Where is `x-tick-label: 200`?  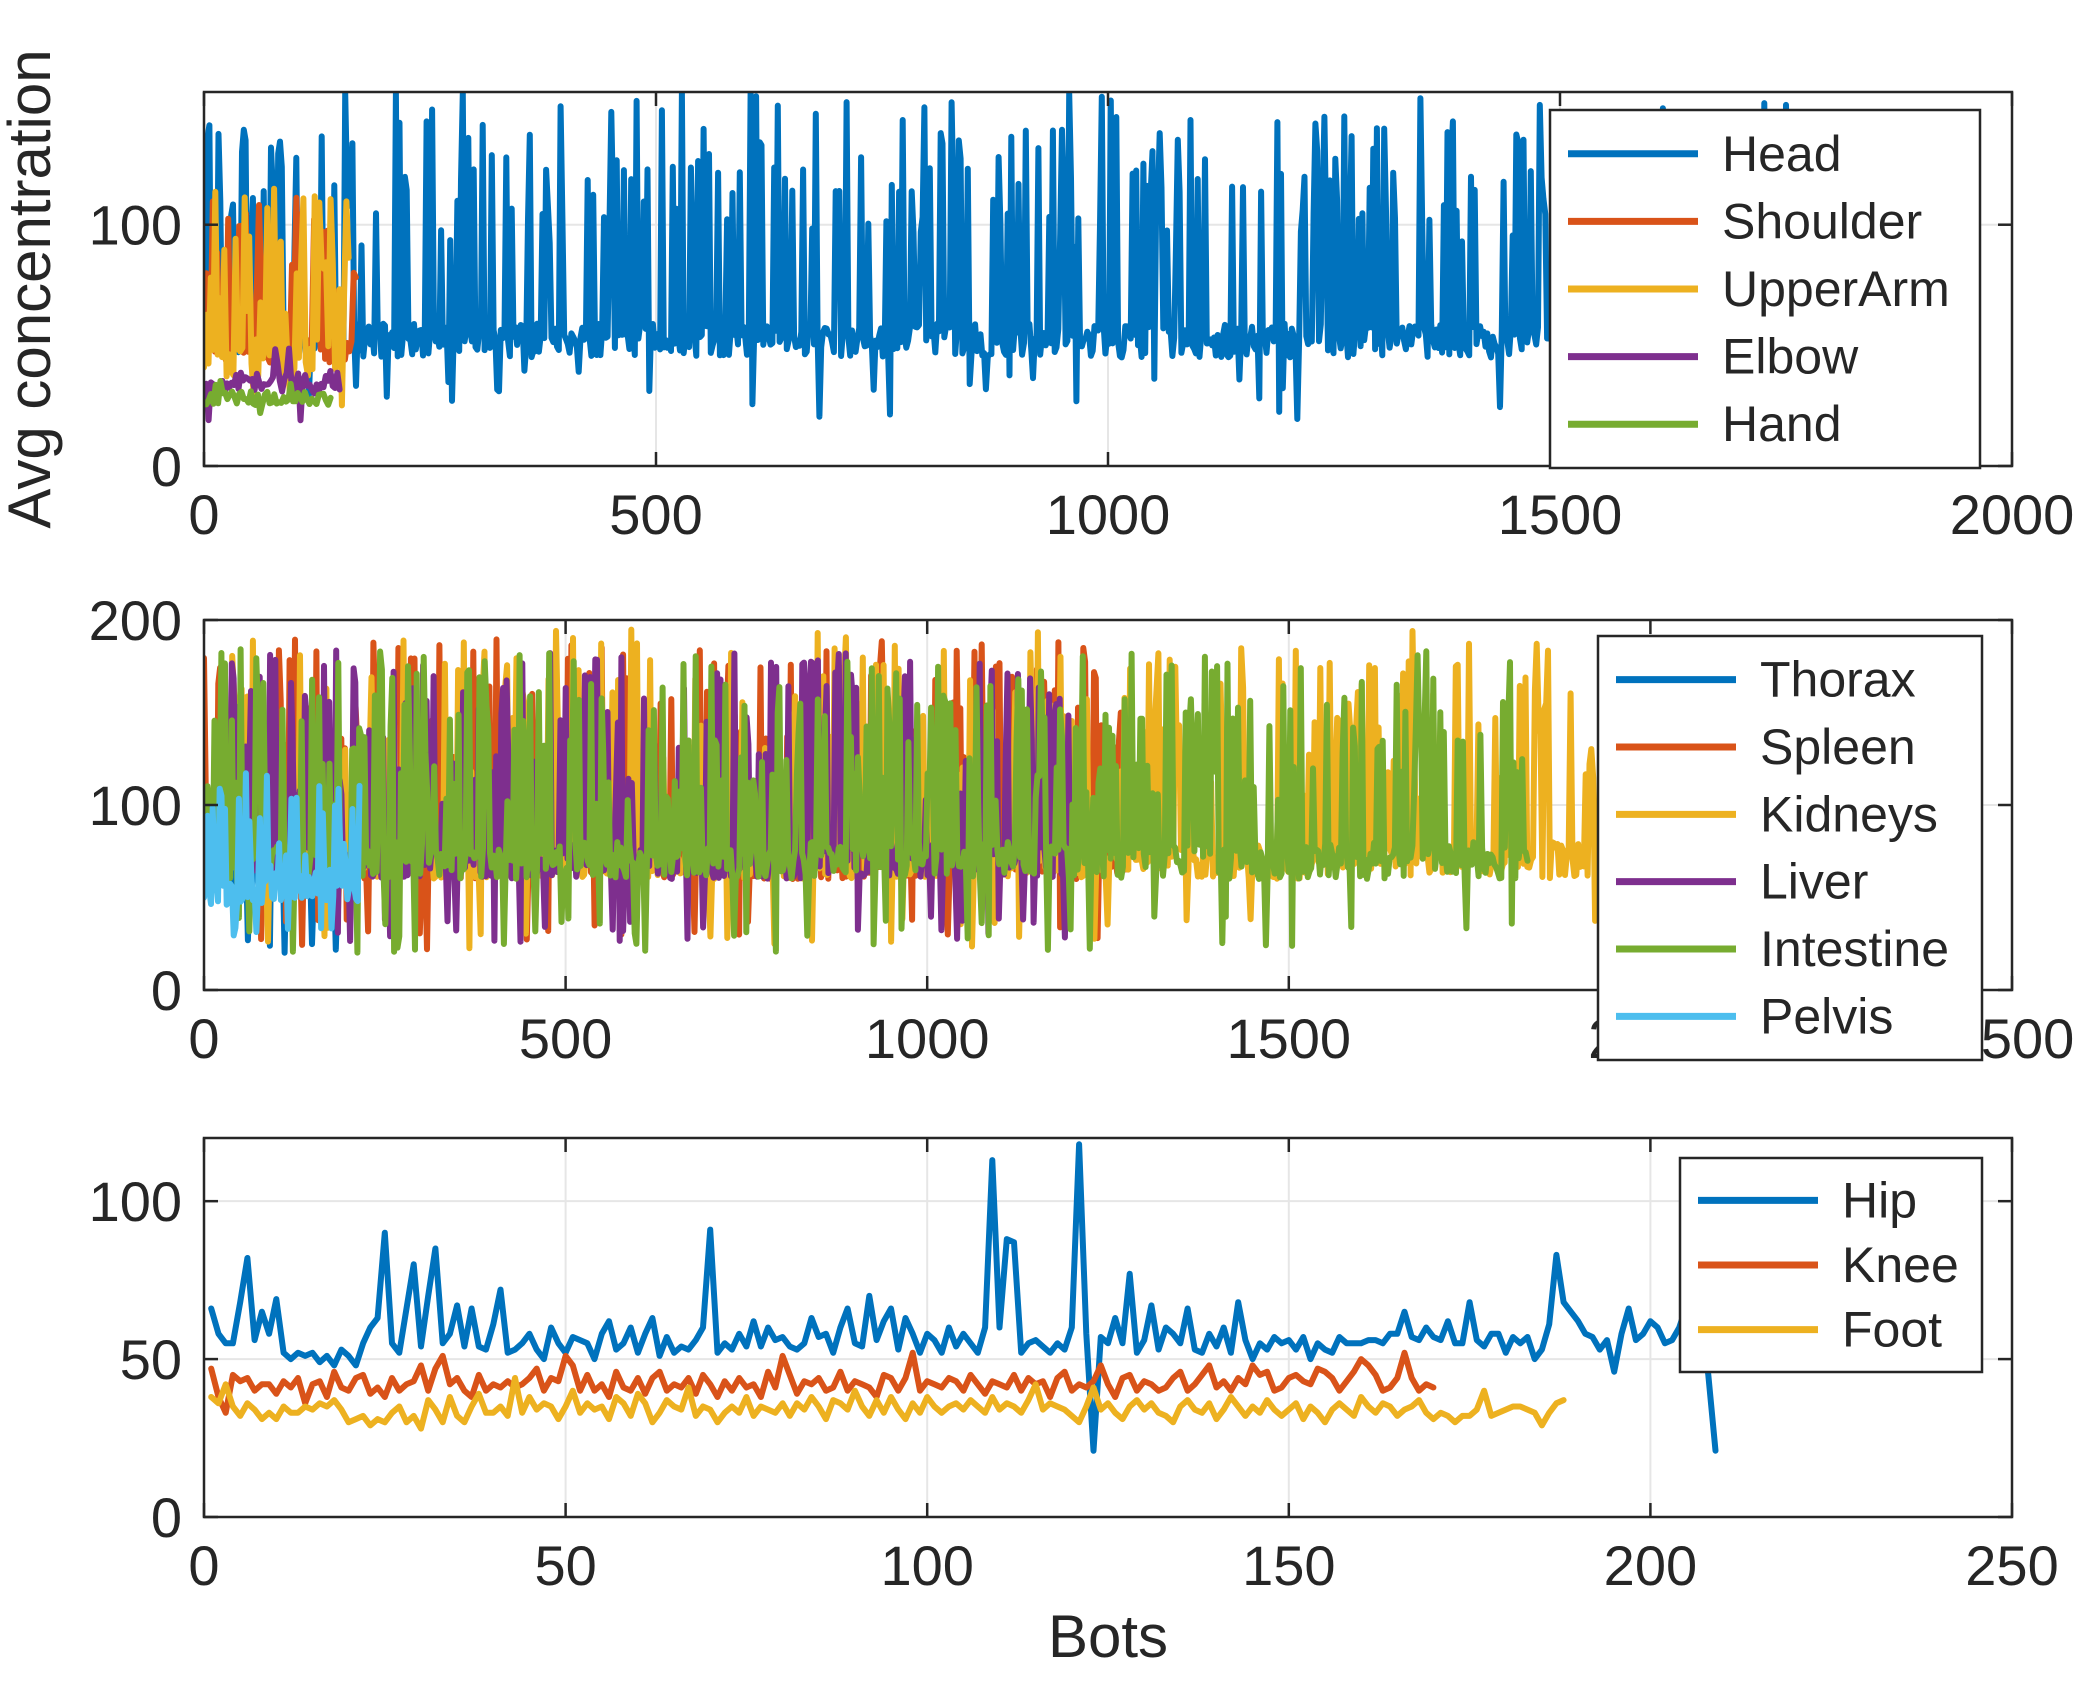 x-tick-label: 200 is located at coordinates (1650, 1565).